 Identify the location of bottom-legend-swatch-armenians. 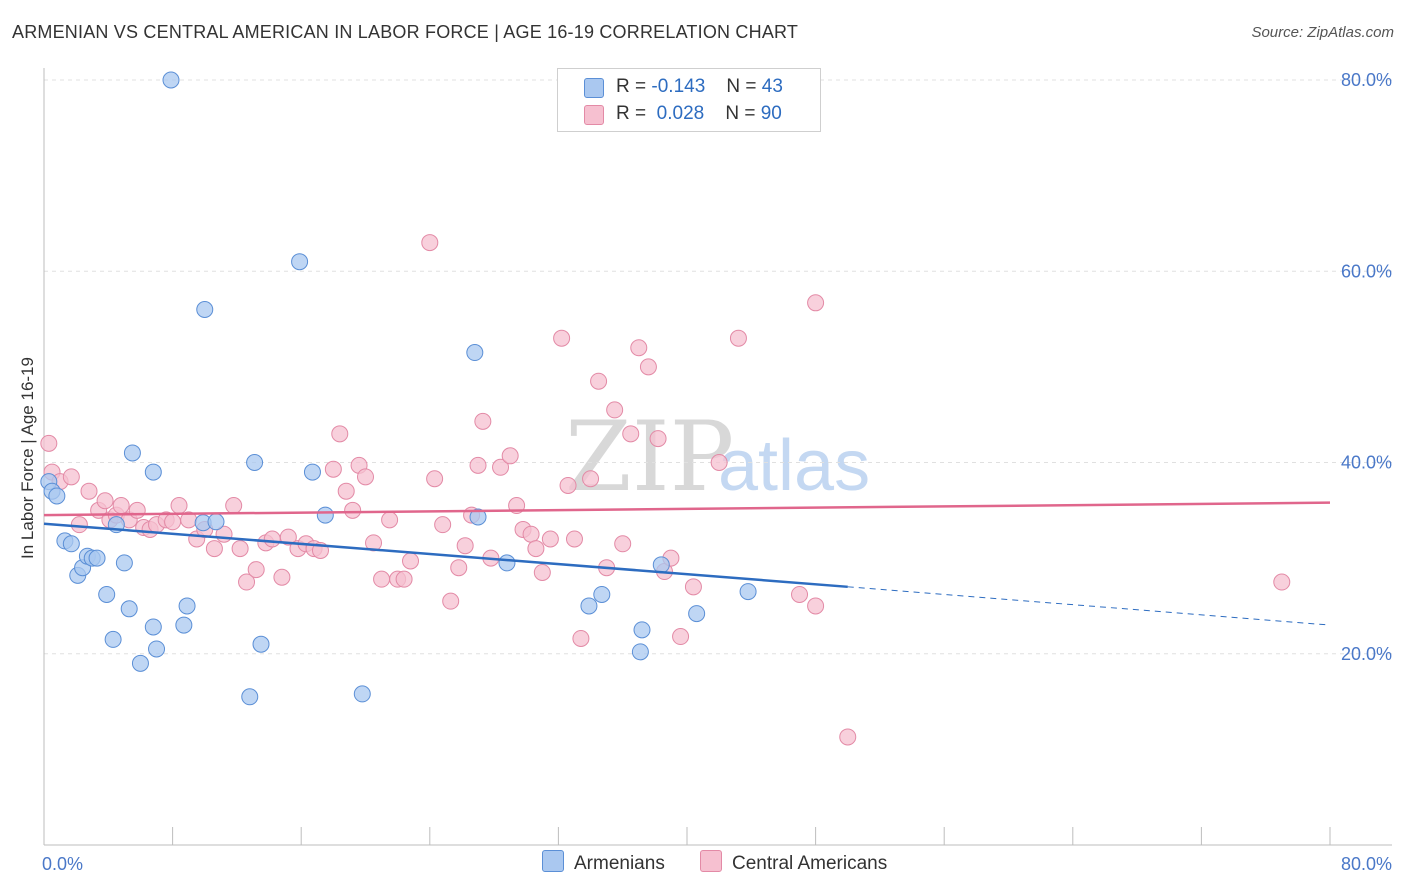
(553, 861).